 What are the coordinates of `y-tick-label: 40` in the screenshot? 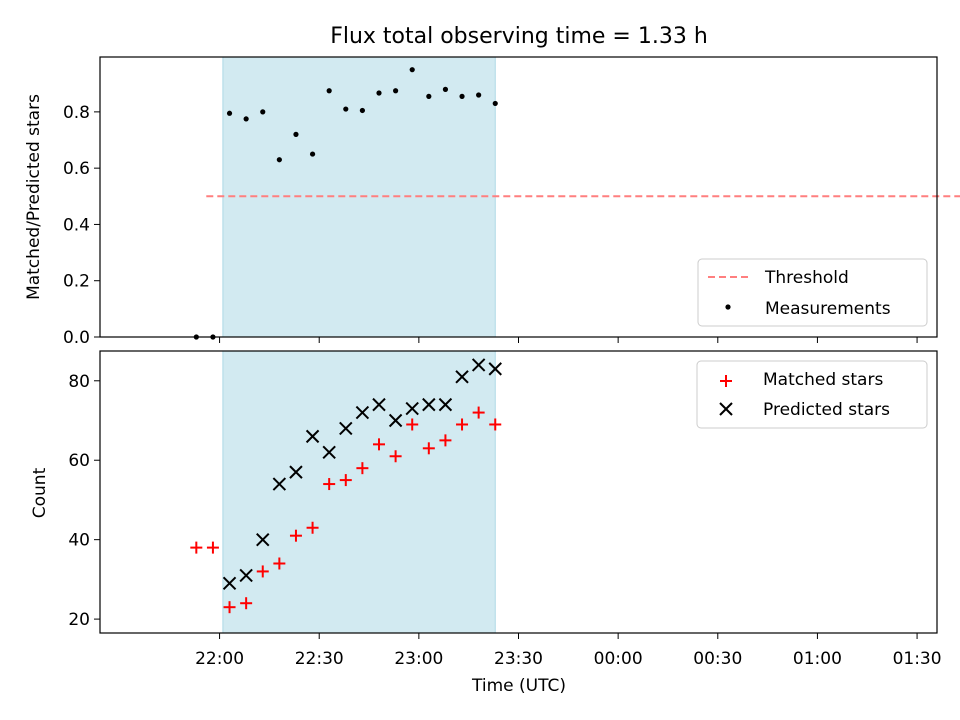 It's located at (79, 541).